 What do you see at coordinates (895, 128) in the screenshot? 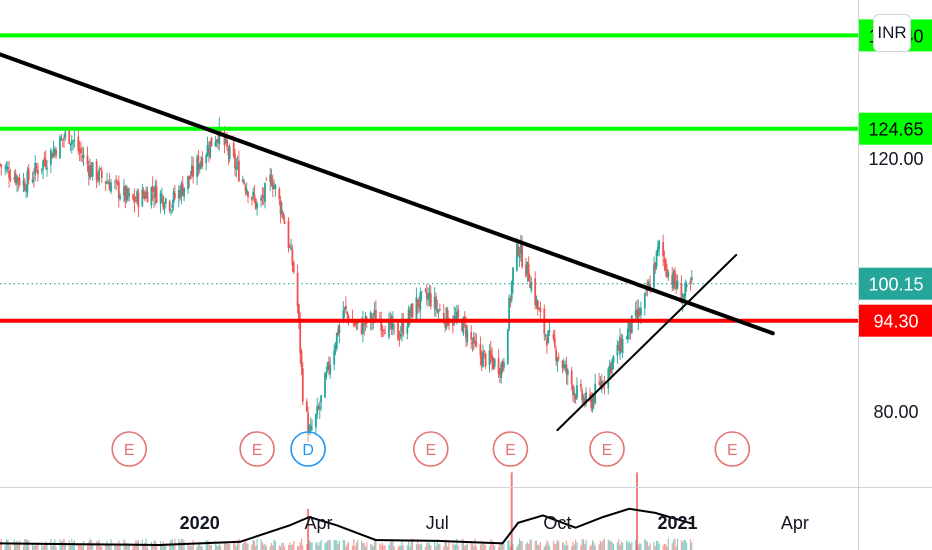
I see `level-tag-bg` at bounding box center [895, 128].